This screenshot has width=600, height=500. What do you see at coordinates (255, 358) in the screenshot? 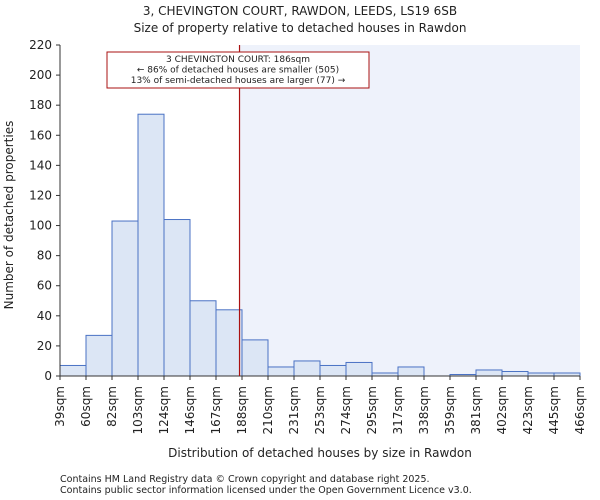
I see `bar-188sqm` at bounding box center [255, 358].